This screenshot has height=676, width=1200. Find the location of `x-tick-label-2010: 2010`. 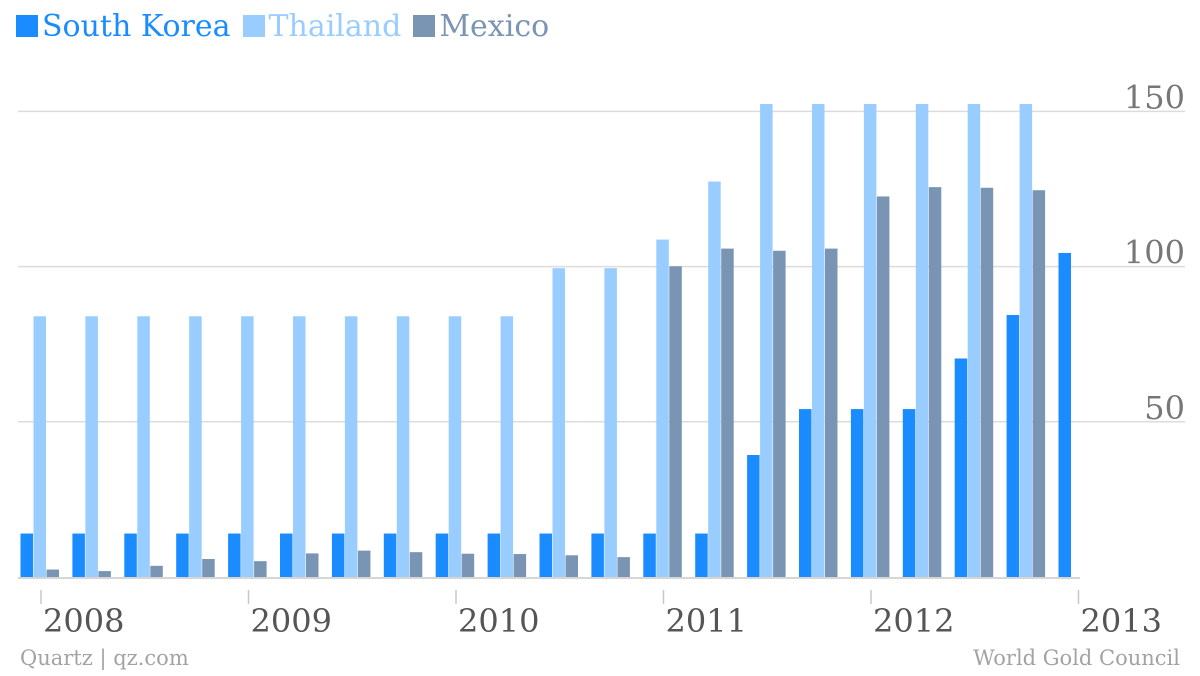

x-tick-label-2010: 2010 is located at coordinates (498, 621).